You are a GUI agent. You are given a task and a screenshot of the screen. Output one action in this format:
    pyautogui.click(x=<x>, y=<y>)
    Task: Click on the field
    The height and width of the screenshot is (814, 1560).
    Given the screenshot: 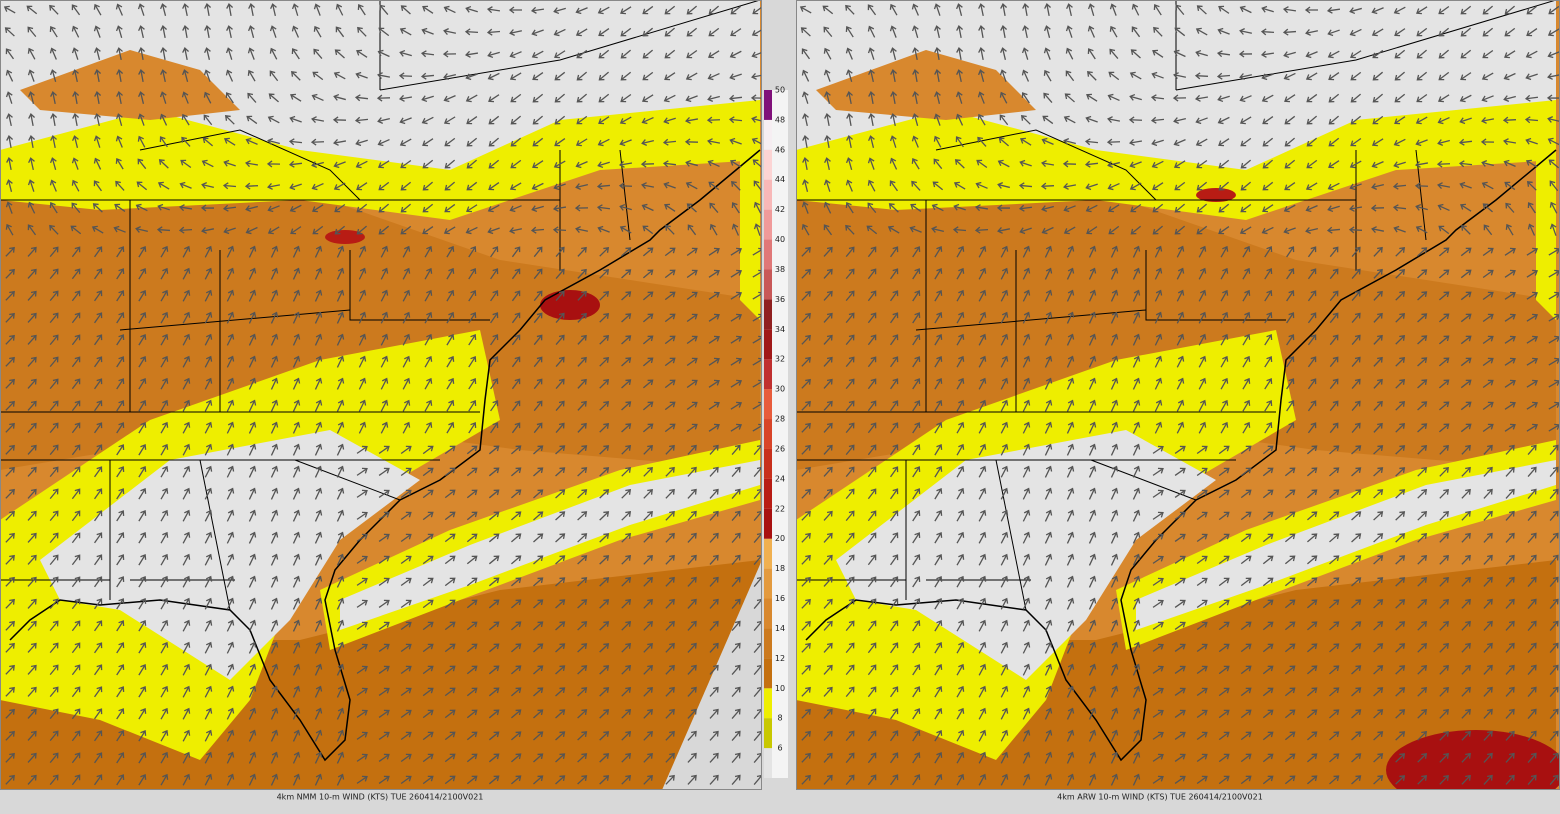 What is the action you would take?
    pyautogui.click(x=1216, y=195)
    